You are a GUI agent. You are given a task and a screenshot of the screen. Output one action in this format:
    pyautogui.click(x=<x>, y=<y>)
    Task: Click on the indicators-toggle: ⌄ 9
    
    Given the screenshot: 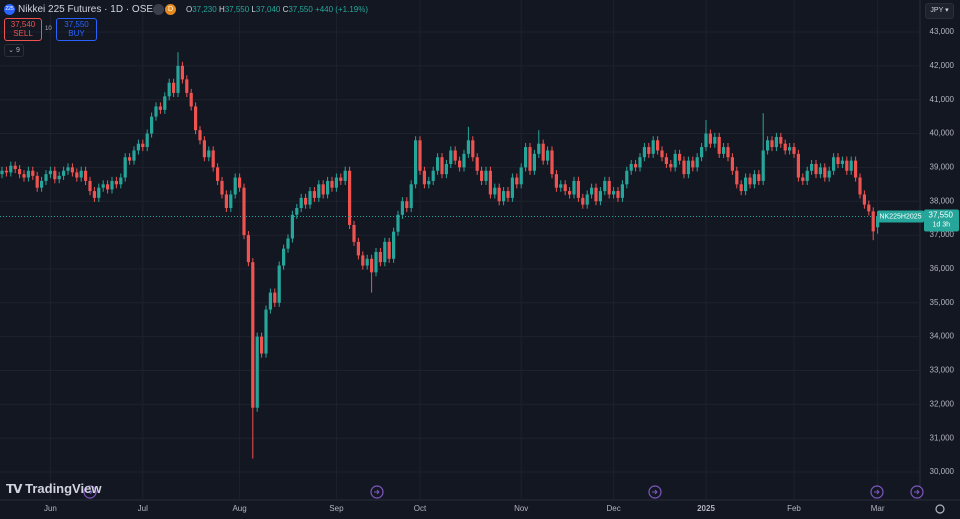 What is the action you would take?
    pyautogui.click(x=14, y=50)
    